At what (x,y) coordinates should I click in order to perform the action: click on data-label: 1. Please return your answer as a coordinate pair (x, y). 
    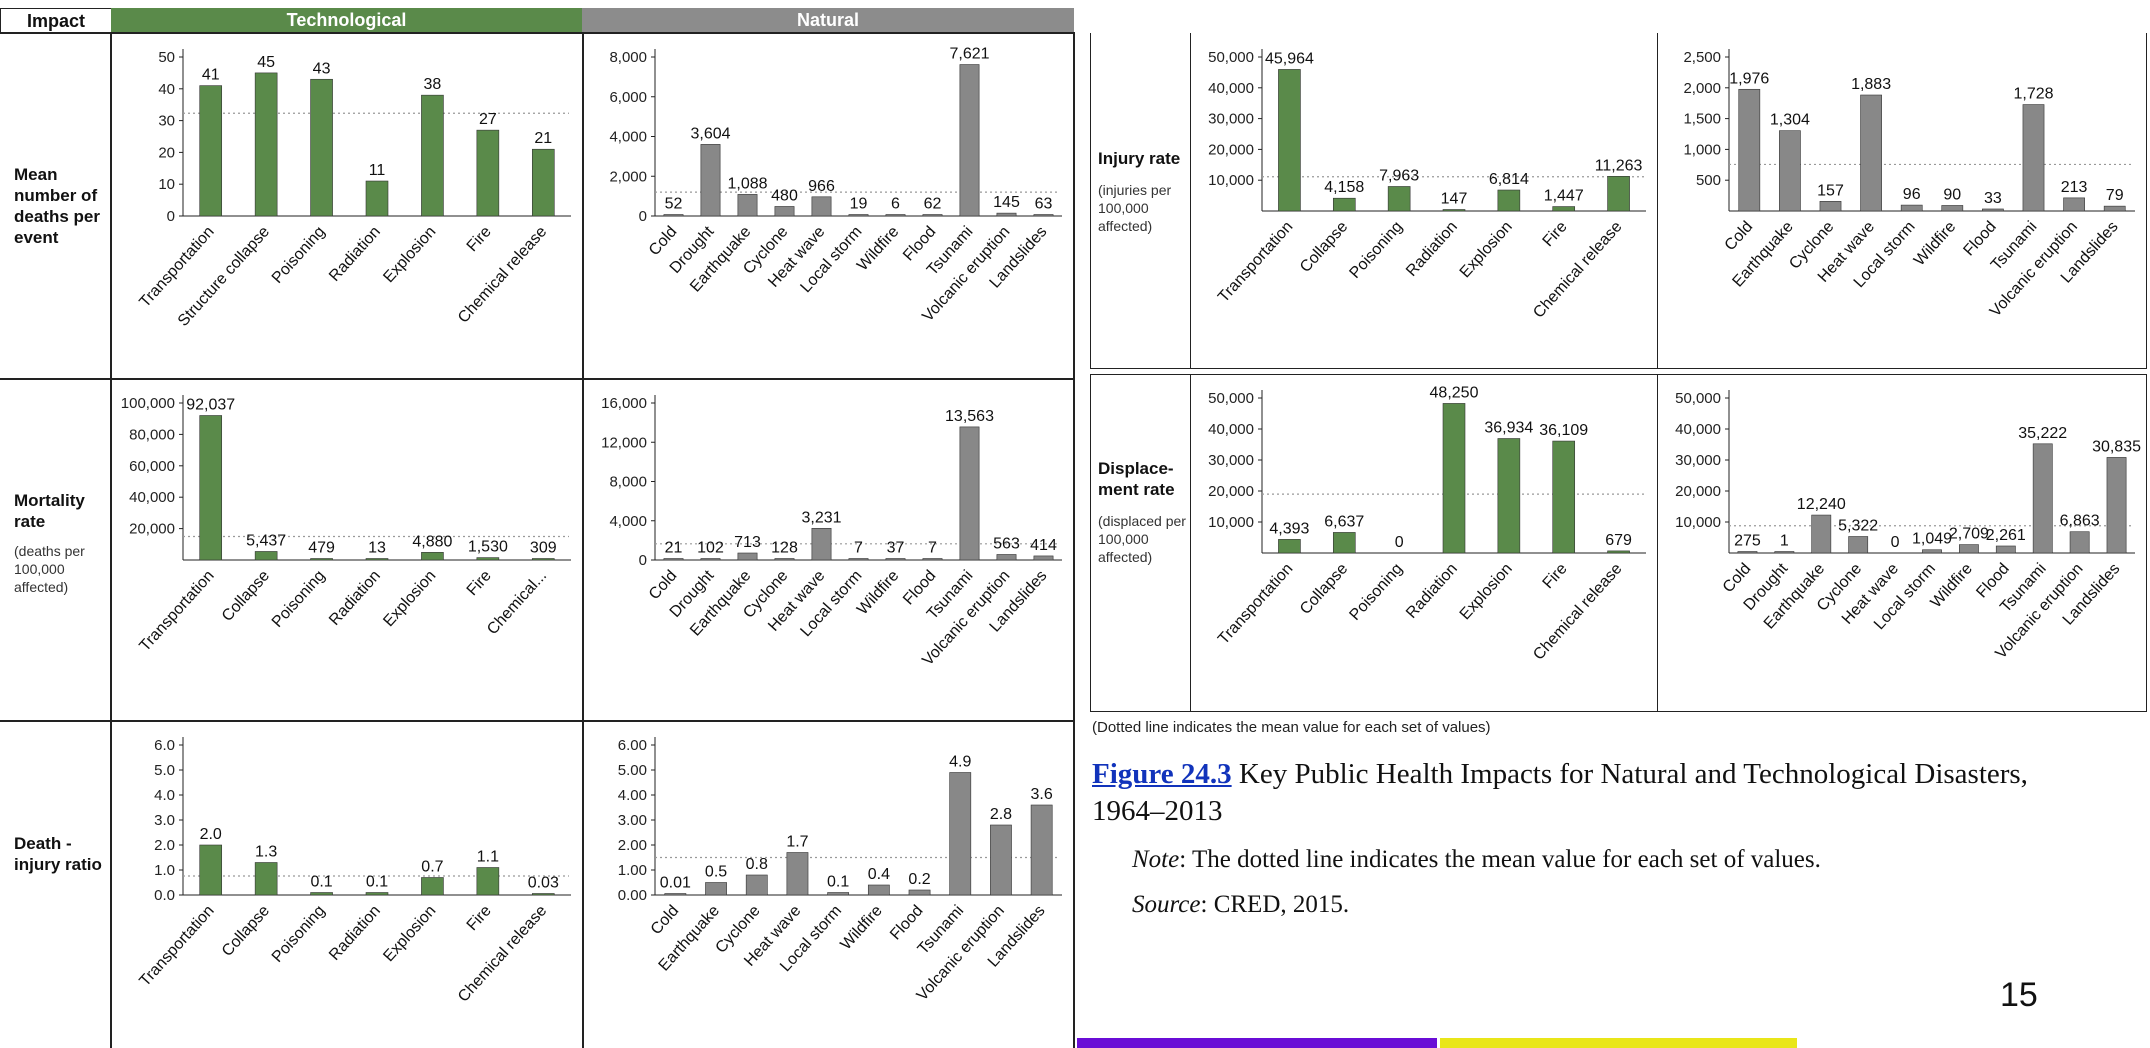
    Looking at the image, I should click on (1784, 541).